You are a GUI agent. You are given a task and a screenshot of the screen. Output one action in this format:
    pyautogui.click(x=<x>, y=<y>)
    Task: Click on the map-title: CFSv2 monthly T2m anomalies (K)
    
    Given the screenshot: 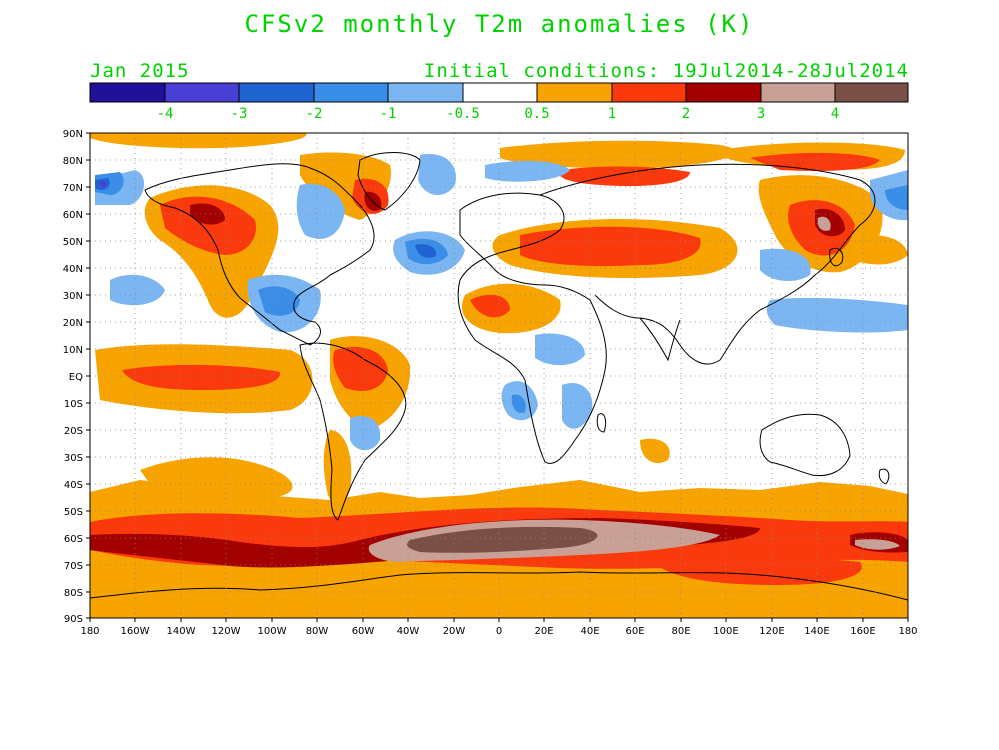 What is the action you would take?
    pyautogui.click(x=499, y=24)
    